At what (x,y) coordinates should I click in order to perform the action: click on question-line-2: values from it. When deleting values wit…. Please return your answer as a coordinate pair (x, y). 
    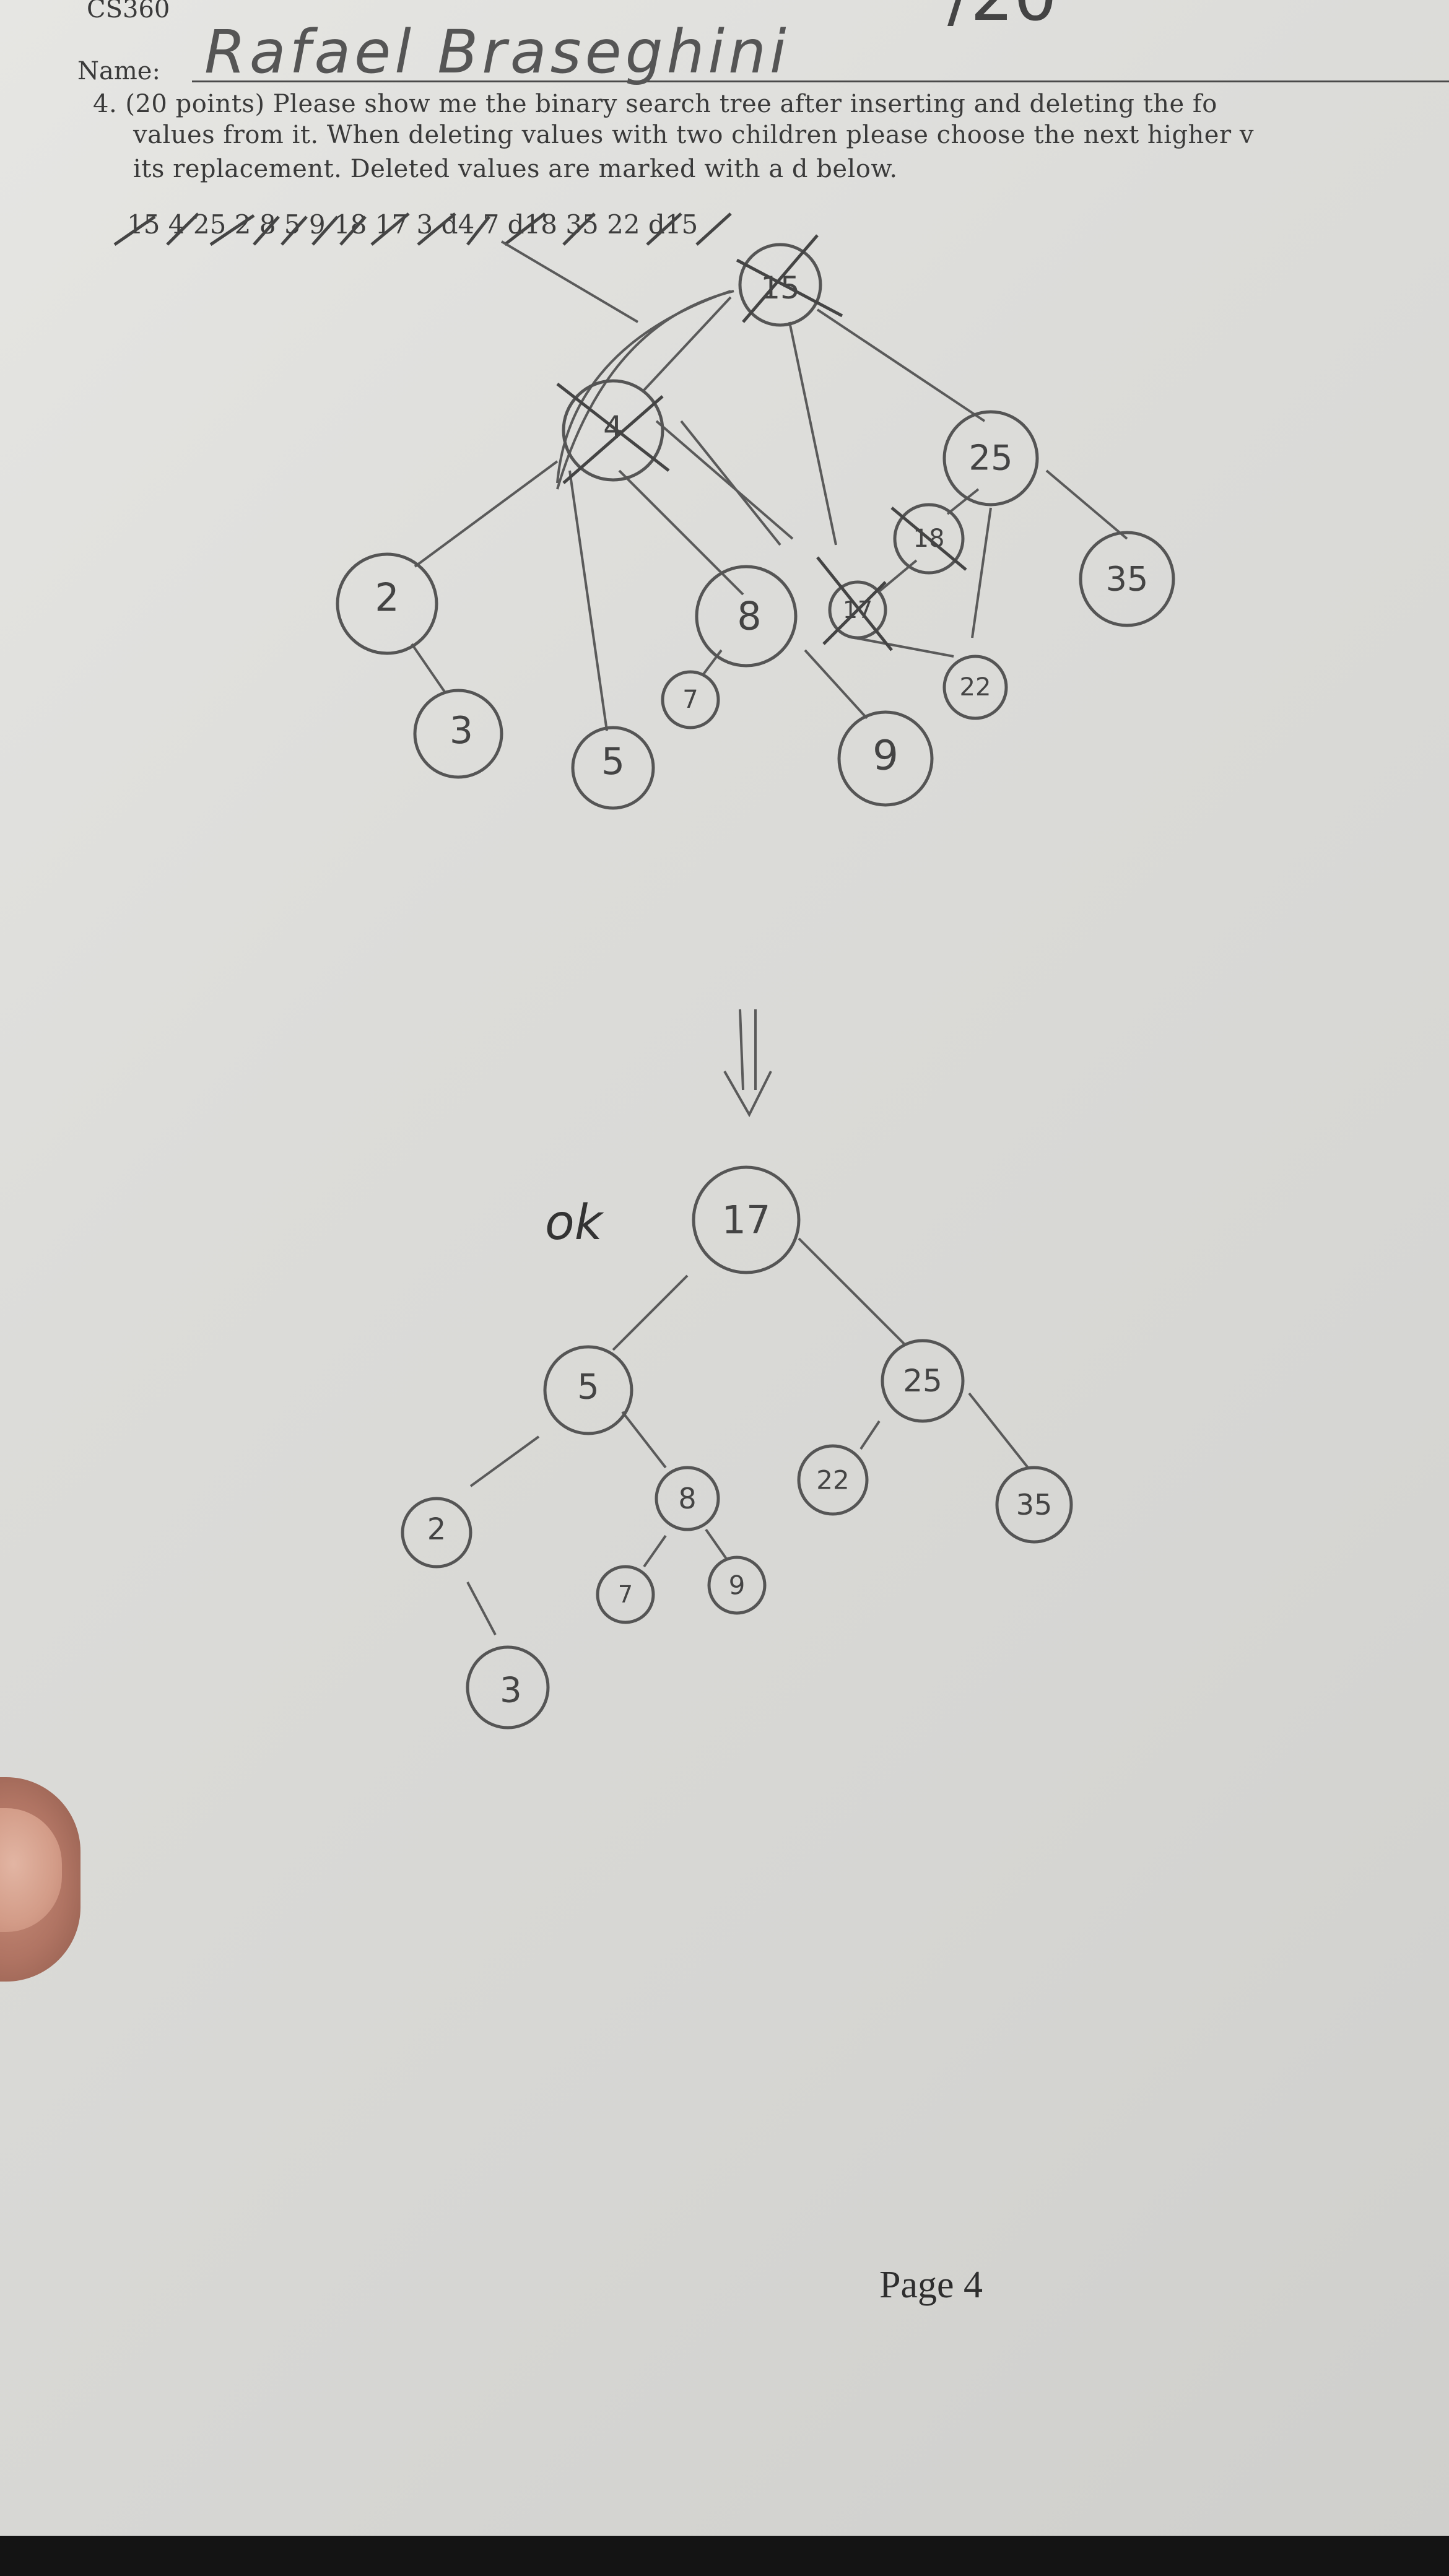
    Looking at the image, I should click on (693, 135).